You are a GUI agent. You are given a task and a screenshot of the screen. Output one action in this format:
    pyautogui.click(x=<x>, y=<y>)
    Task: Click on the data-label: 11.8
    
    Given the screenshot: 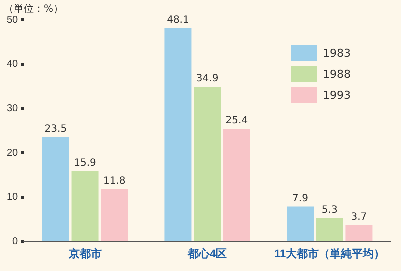 What is the action you would take?
    pyautogui.click(x=114, y=182)
    